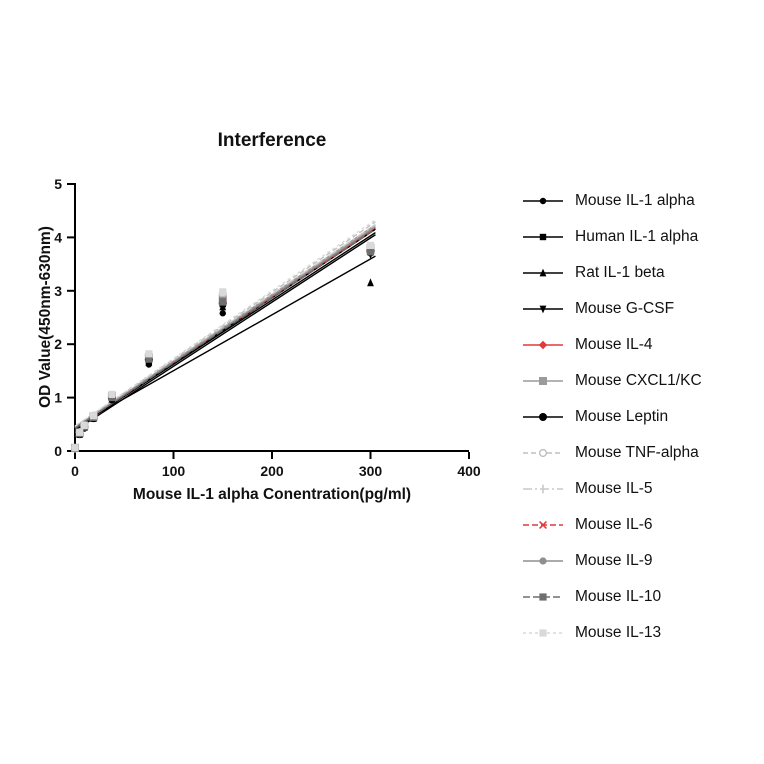 The height and width of the screenshot is (764, 764). Describe the element at coordinates (58, 451) in the screenshot. I see `y-tick-label: 0` at that location.